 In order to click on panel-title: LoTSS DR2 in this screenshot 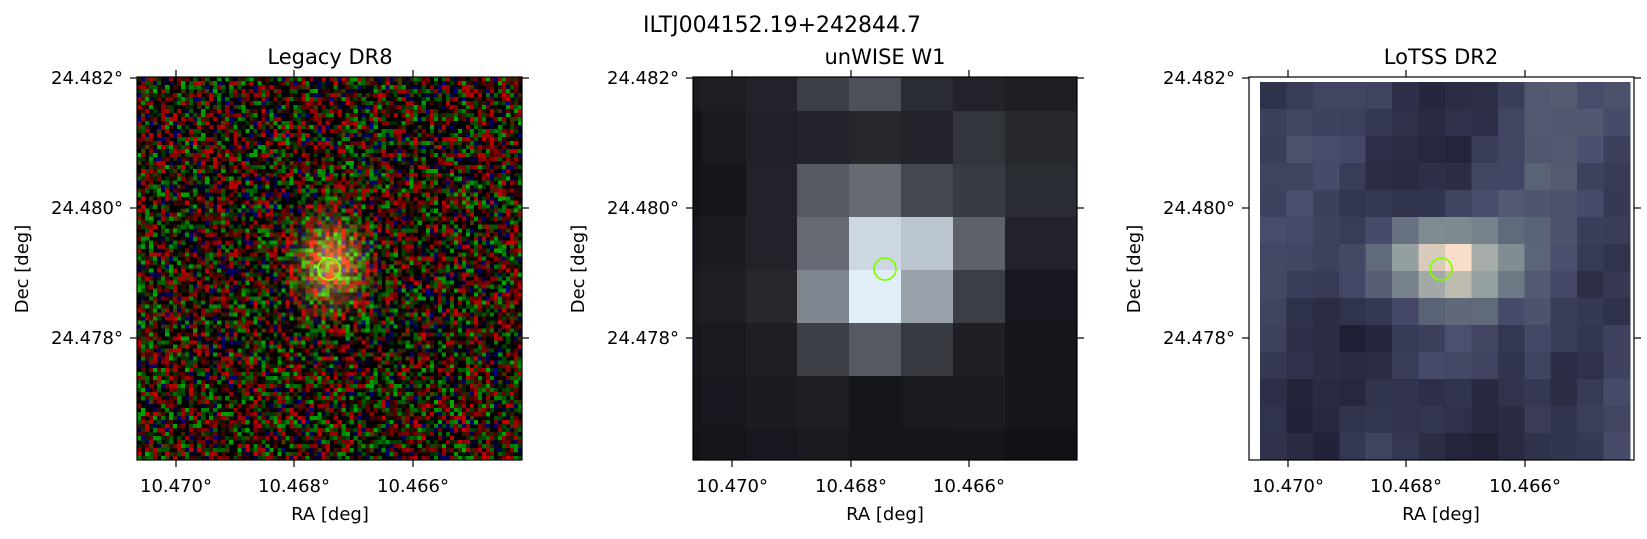, I will do `click(1441, 57)`.